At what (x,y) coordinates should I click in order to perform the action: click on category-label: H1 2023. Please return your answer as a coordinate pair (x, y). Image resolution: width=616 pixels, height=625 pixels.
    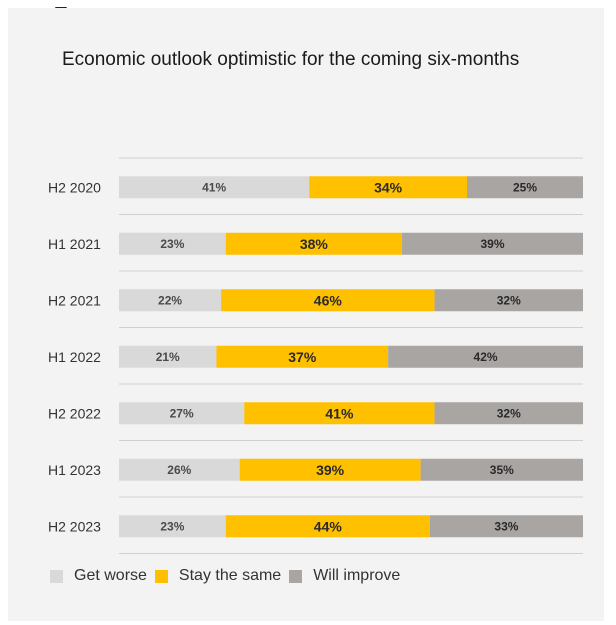
    Looking at the image, I should click on (74, 470).